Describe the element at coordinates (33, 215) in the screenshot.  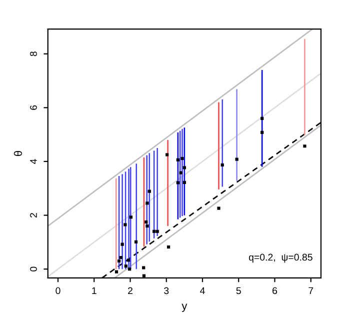
I see `y-tick-label: 2` at that location.